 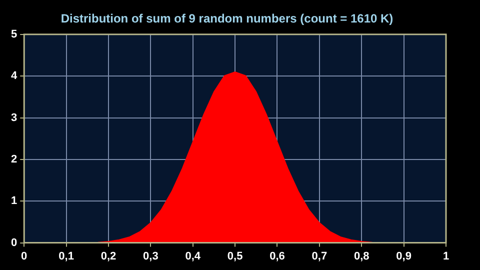 I want to click on x-tick-label: 0,6, so click(x=277, y=256).